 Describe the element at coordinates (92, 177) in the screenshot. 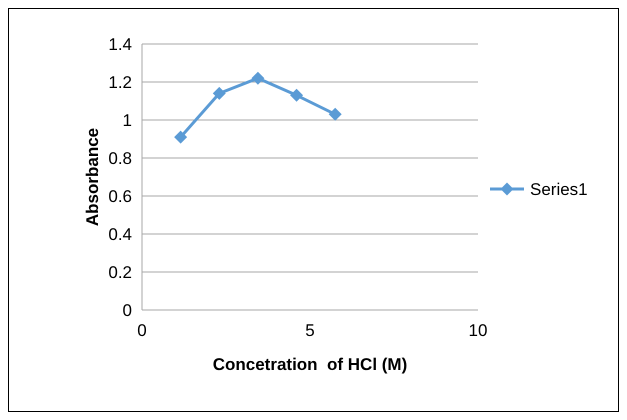

I see `y-axis-title: Absorbance` at that location.